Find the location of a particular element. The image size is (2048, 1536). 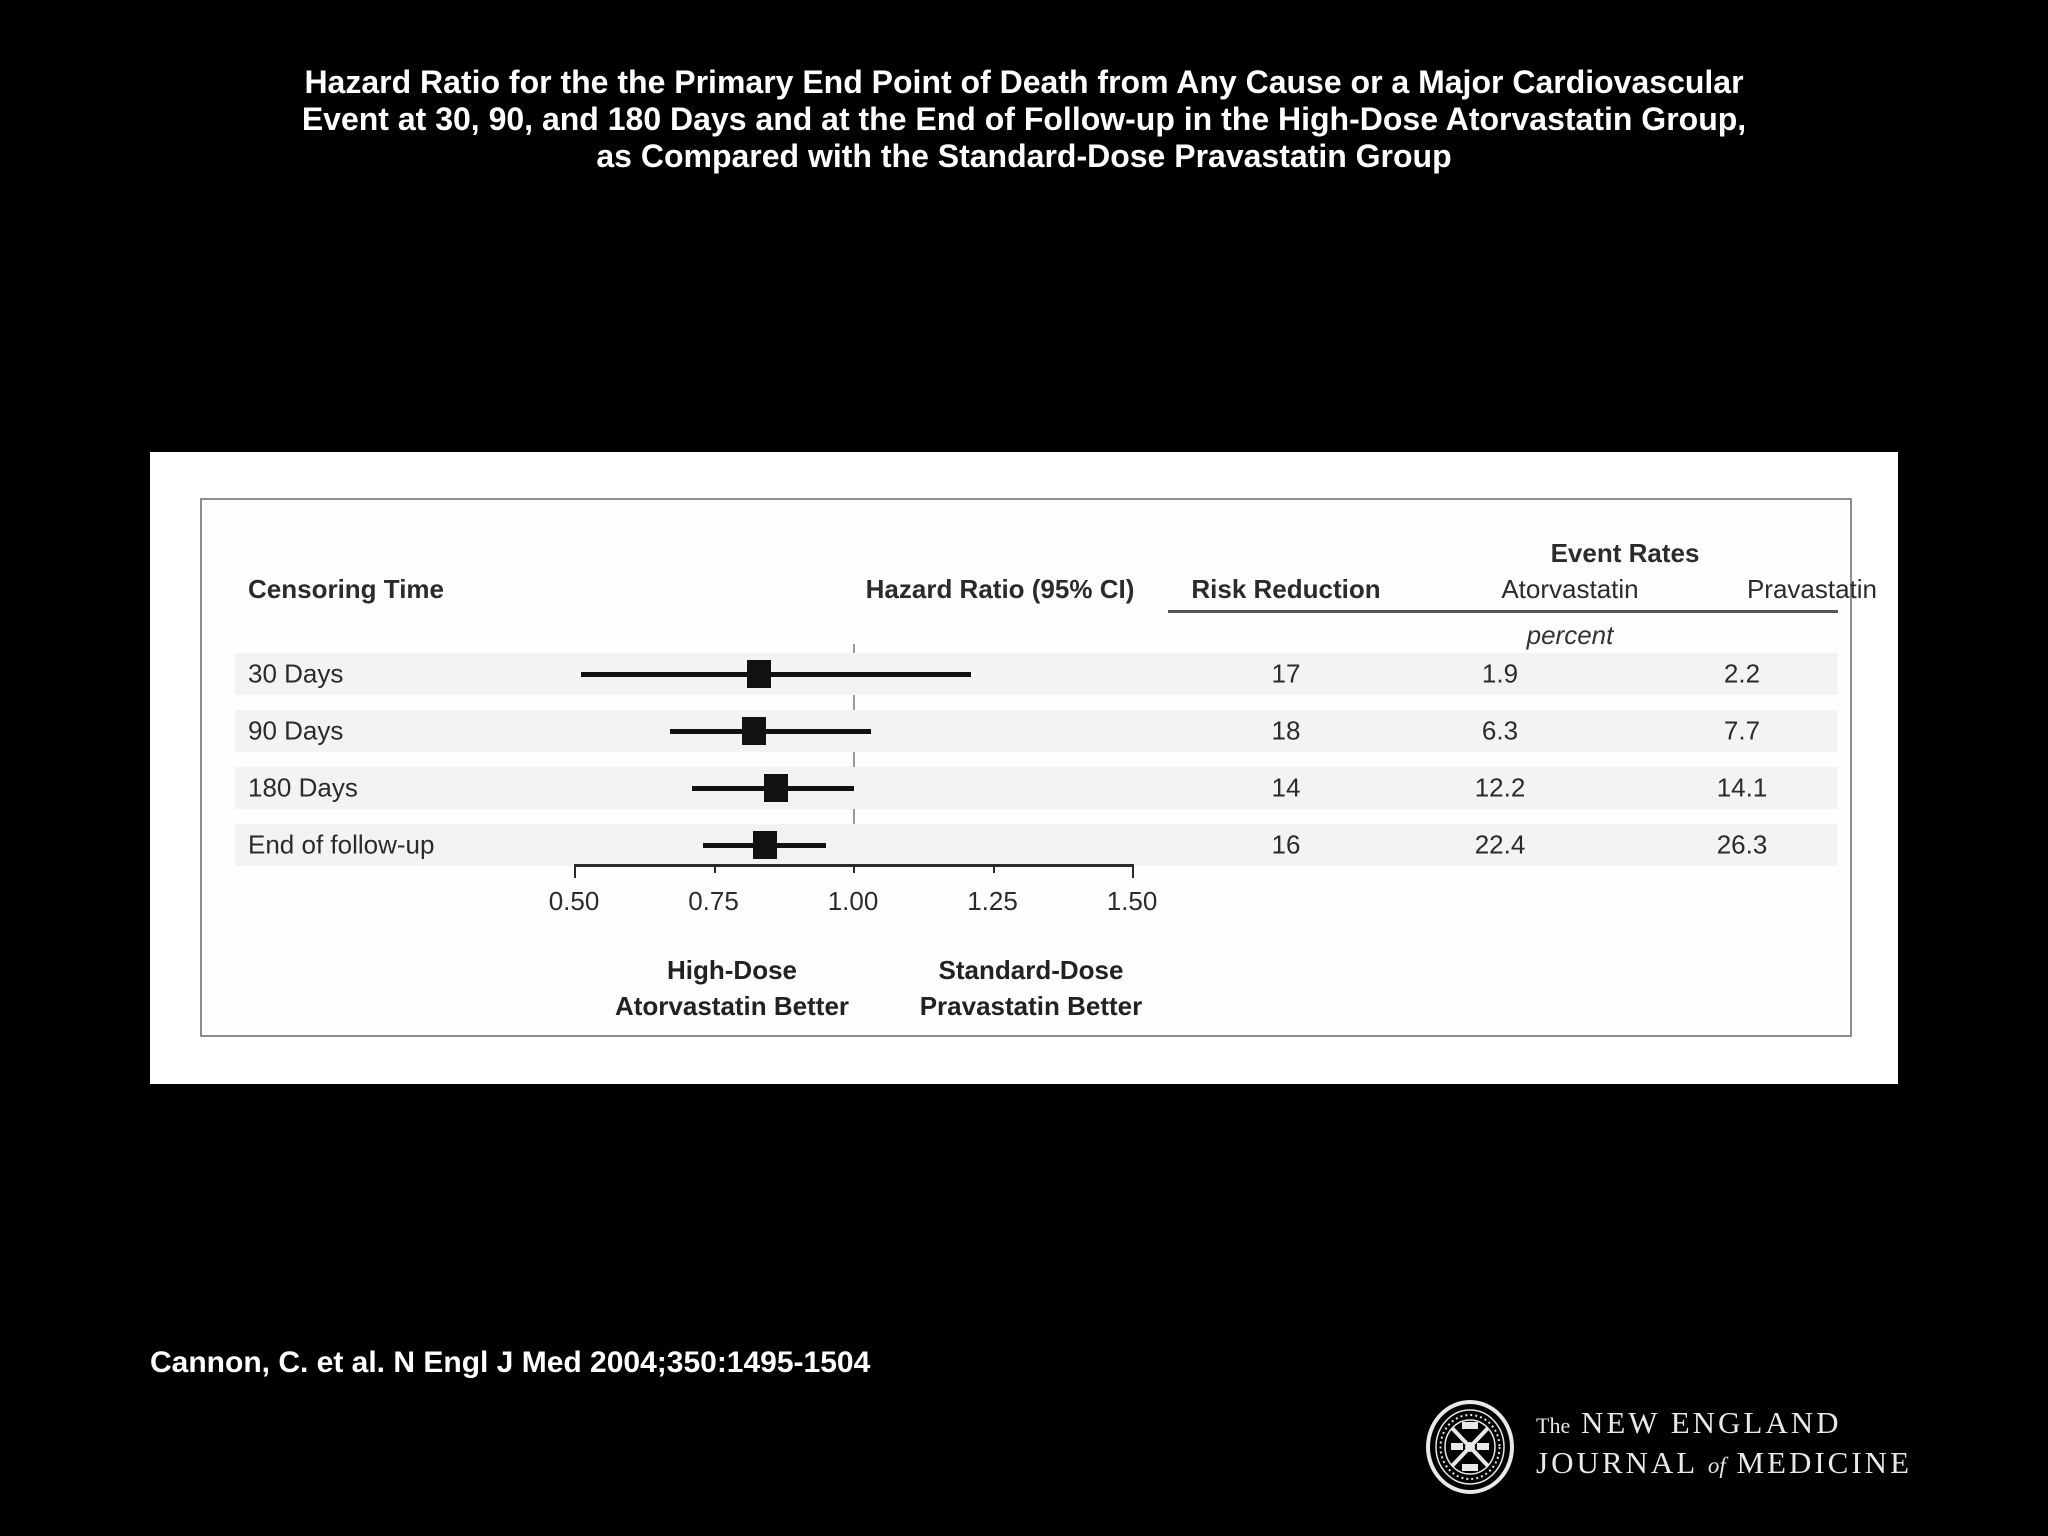

table-row: End of follow-up 16 22.4 26.3 is located at coordinates (1024, 845).